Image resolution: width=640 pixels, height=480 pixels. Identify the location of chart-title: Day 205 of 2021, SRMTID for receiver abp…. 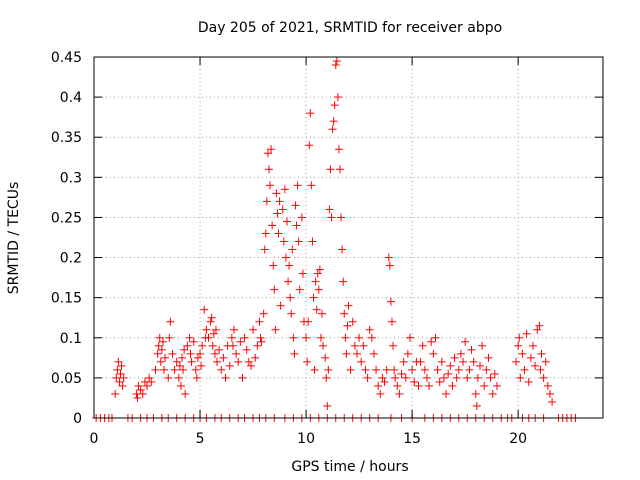
(350, 28).